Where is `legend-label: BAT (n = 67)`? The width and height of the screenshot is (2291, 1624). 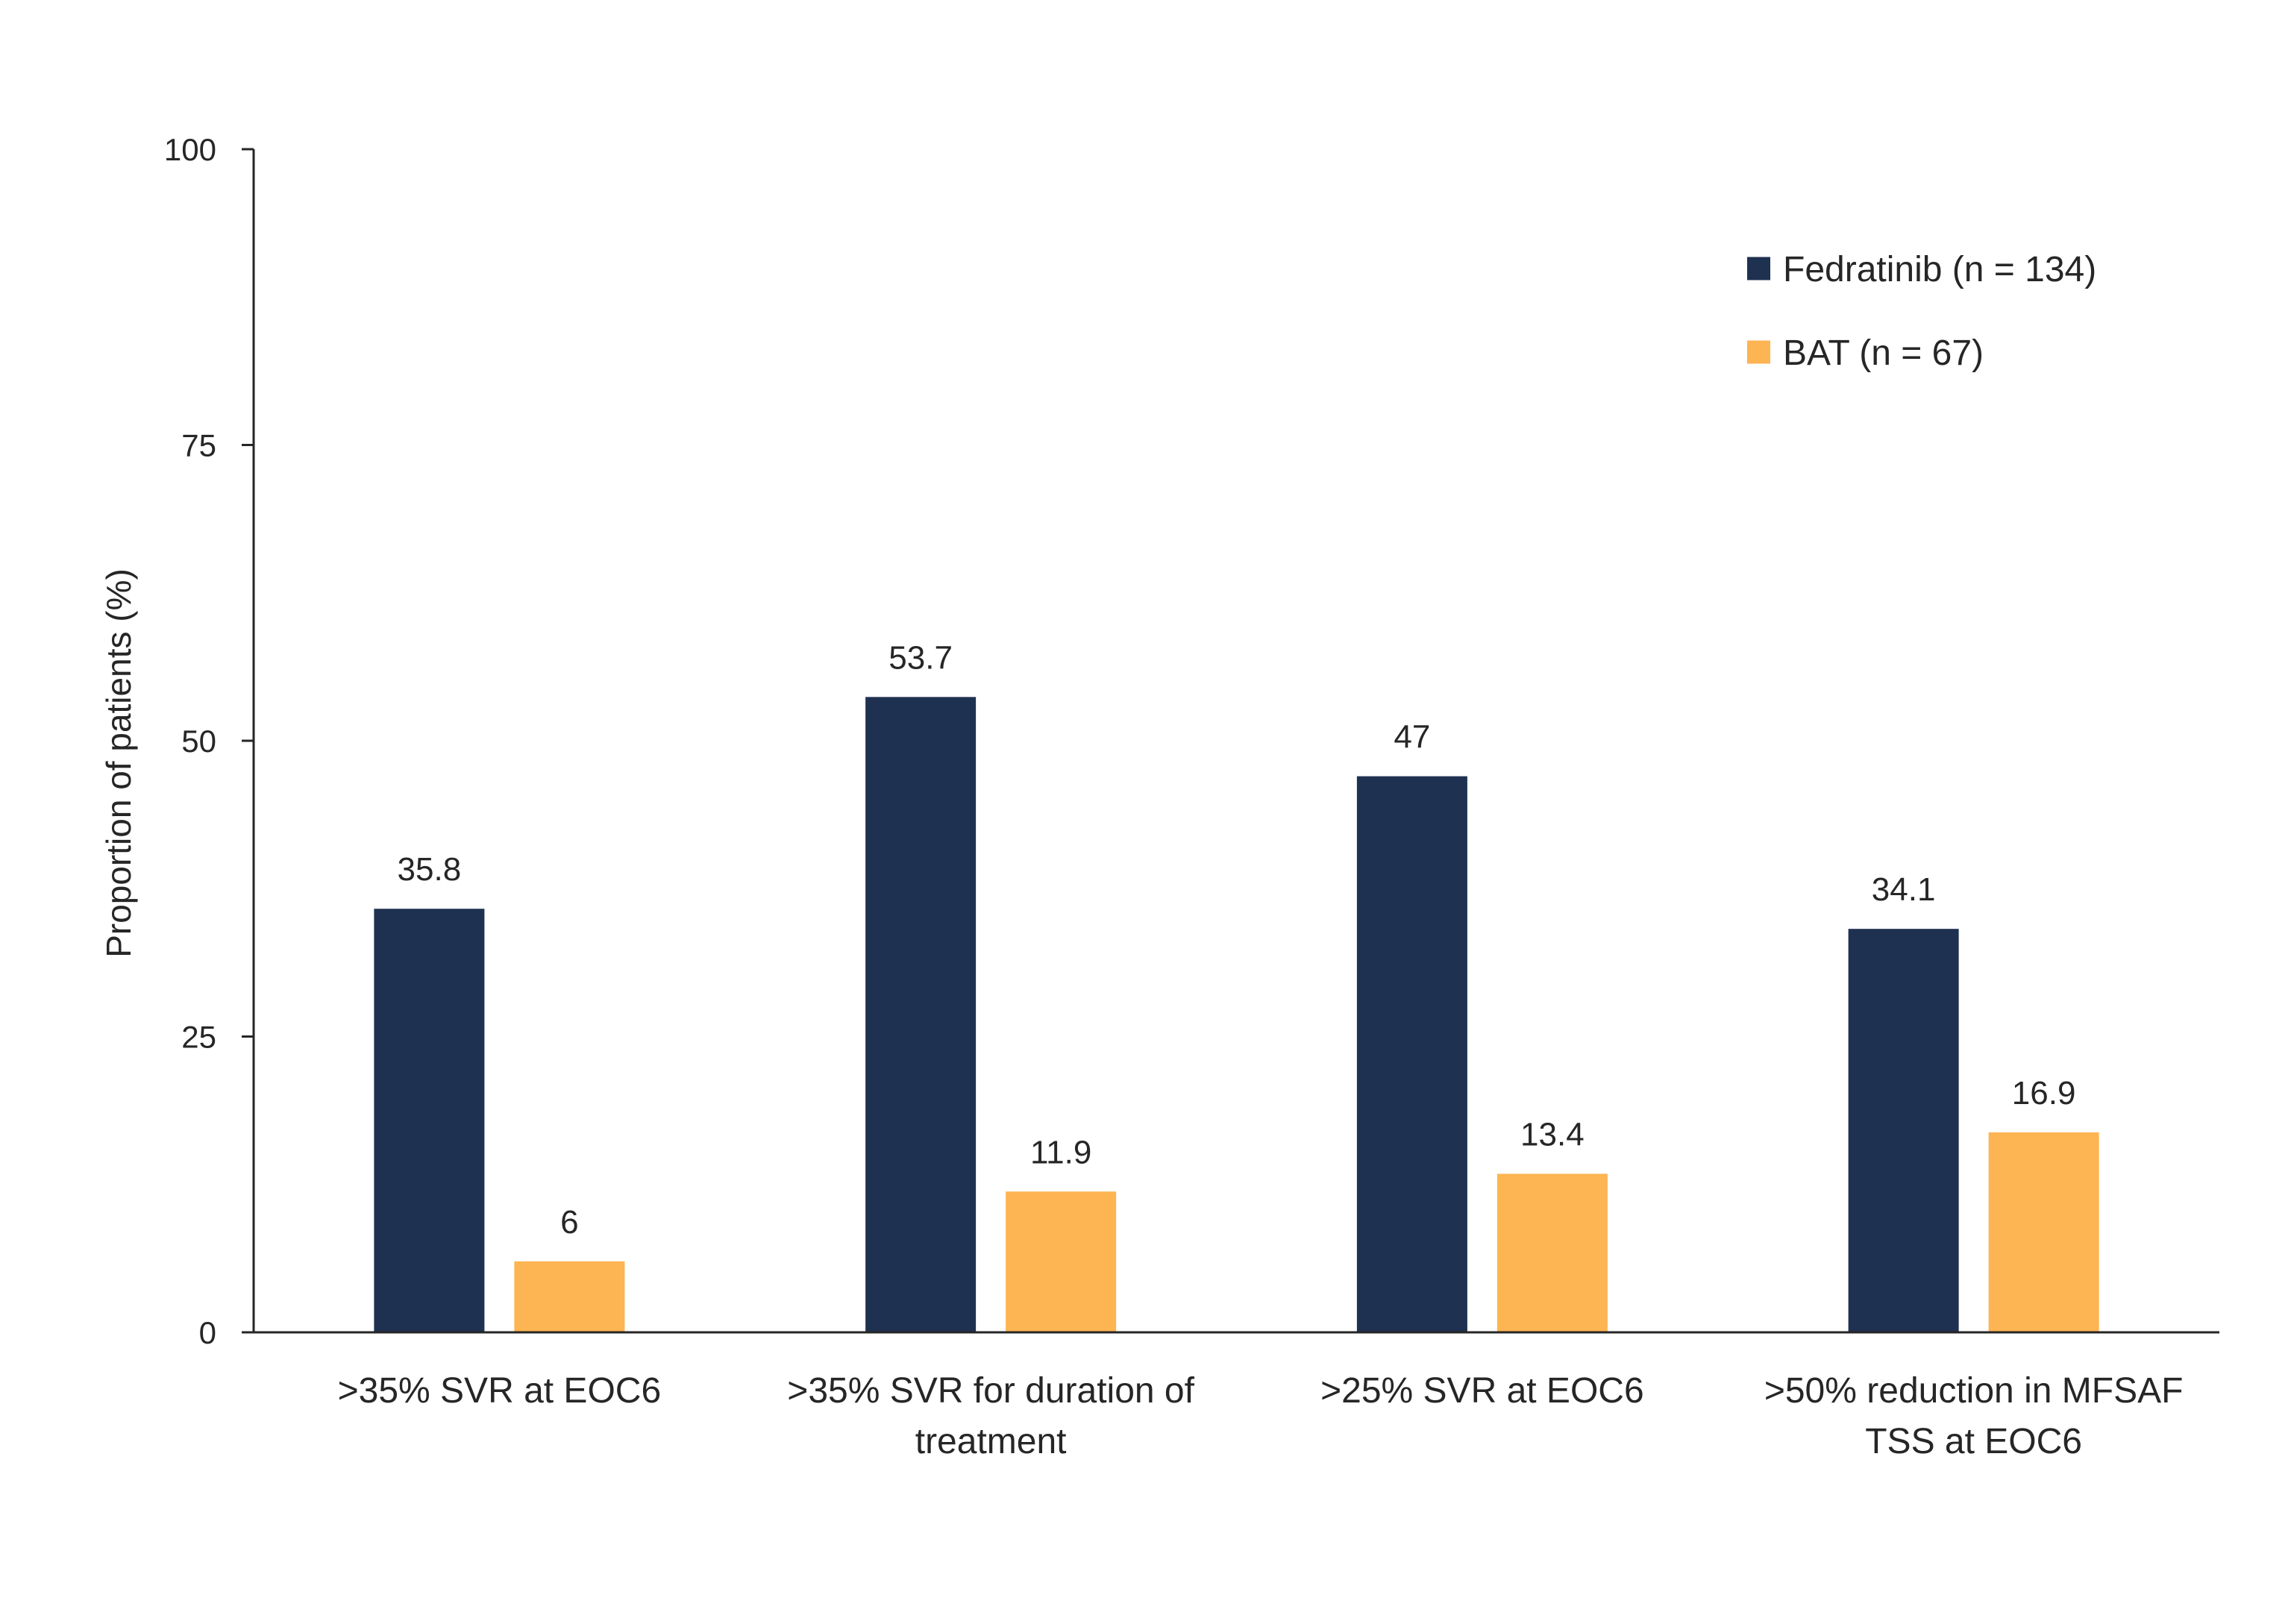
legend-label: BAT (n = 67) is located at coordinates (1884, 353).